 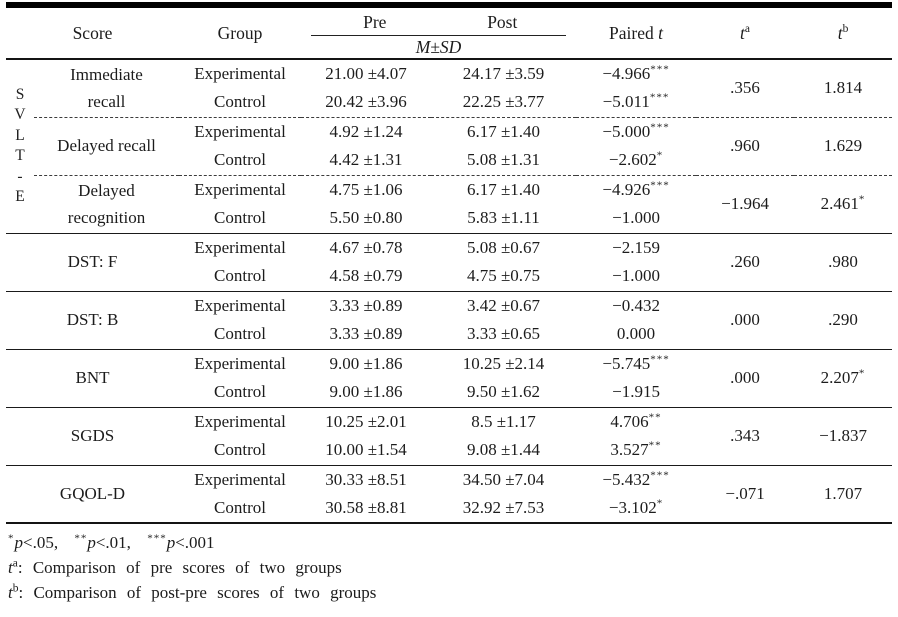 I want to click on cell-pre: 4.58 ±0.79, so click(x=366, y=276).